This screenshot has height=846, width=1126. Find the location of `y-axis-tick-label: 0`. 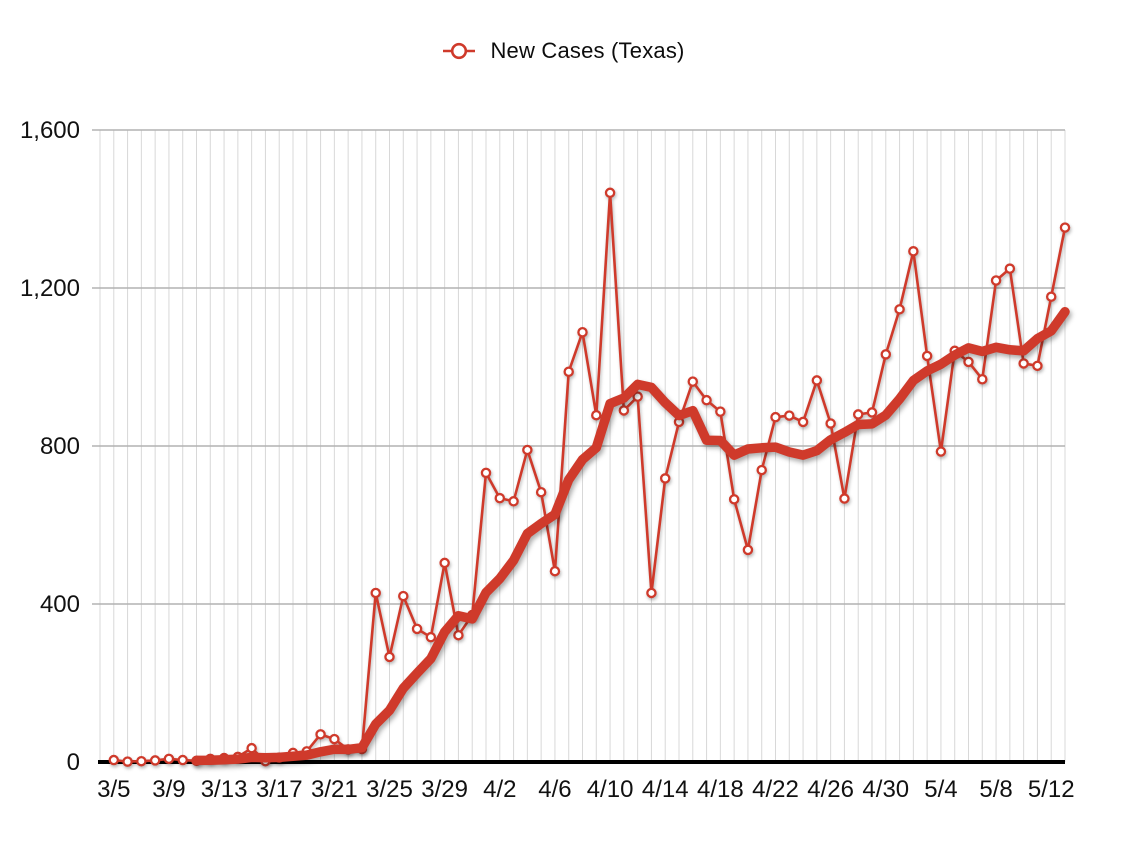

y-axis-tick-label: 0 is located at coordinates (73, 762).